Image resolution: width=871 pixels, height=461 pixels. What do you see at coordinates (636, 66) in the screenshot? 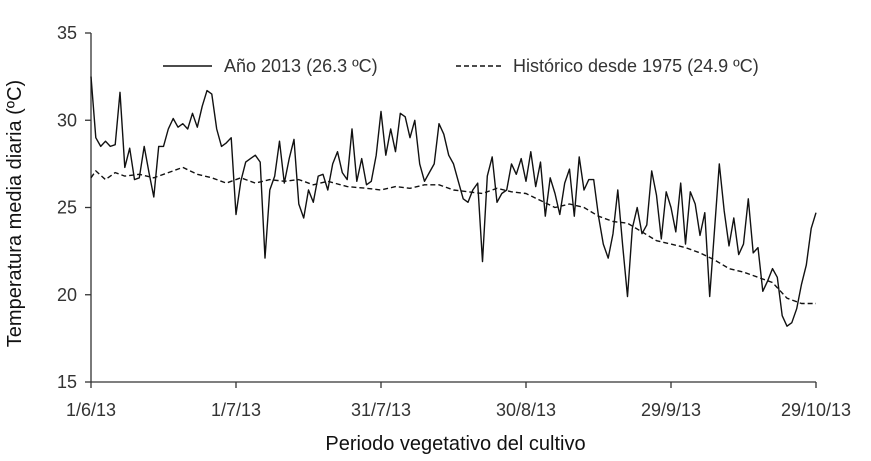
I see `legend-item-historico-label: Histórico desde 1975 (24.9 ºC)` at bounding box center [636, 66].